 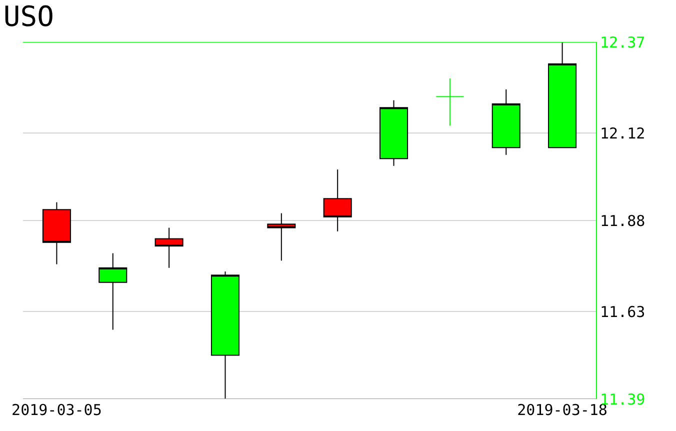 What do you see at coordinates (57, 410) in the screenshot?
I see `x-tick-label: 2019-03-05` at bounding box center [57, 410].